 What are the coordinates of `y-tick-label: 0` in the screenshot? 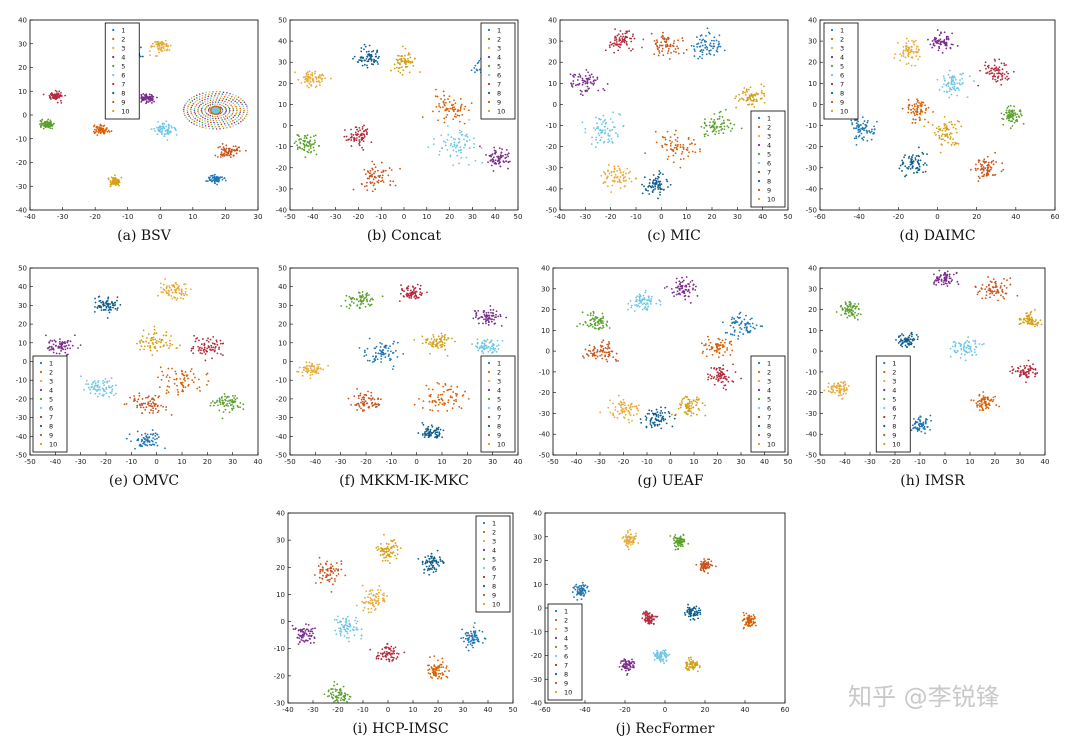 It's located at (25, 116).